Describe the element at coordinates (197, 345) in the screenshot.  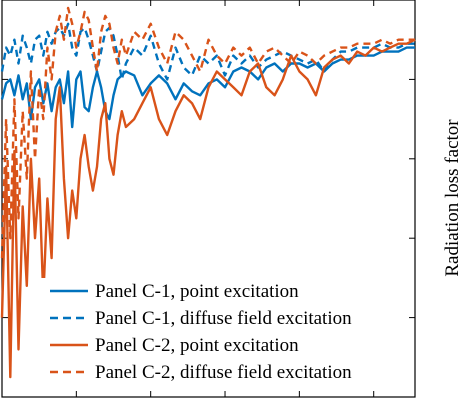
I see `legend-label-c2-point: Panel C-2, point excitation` at that location.